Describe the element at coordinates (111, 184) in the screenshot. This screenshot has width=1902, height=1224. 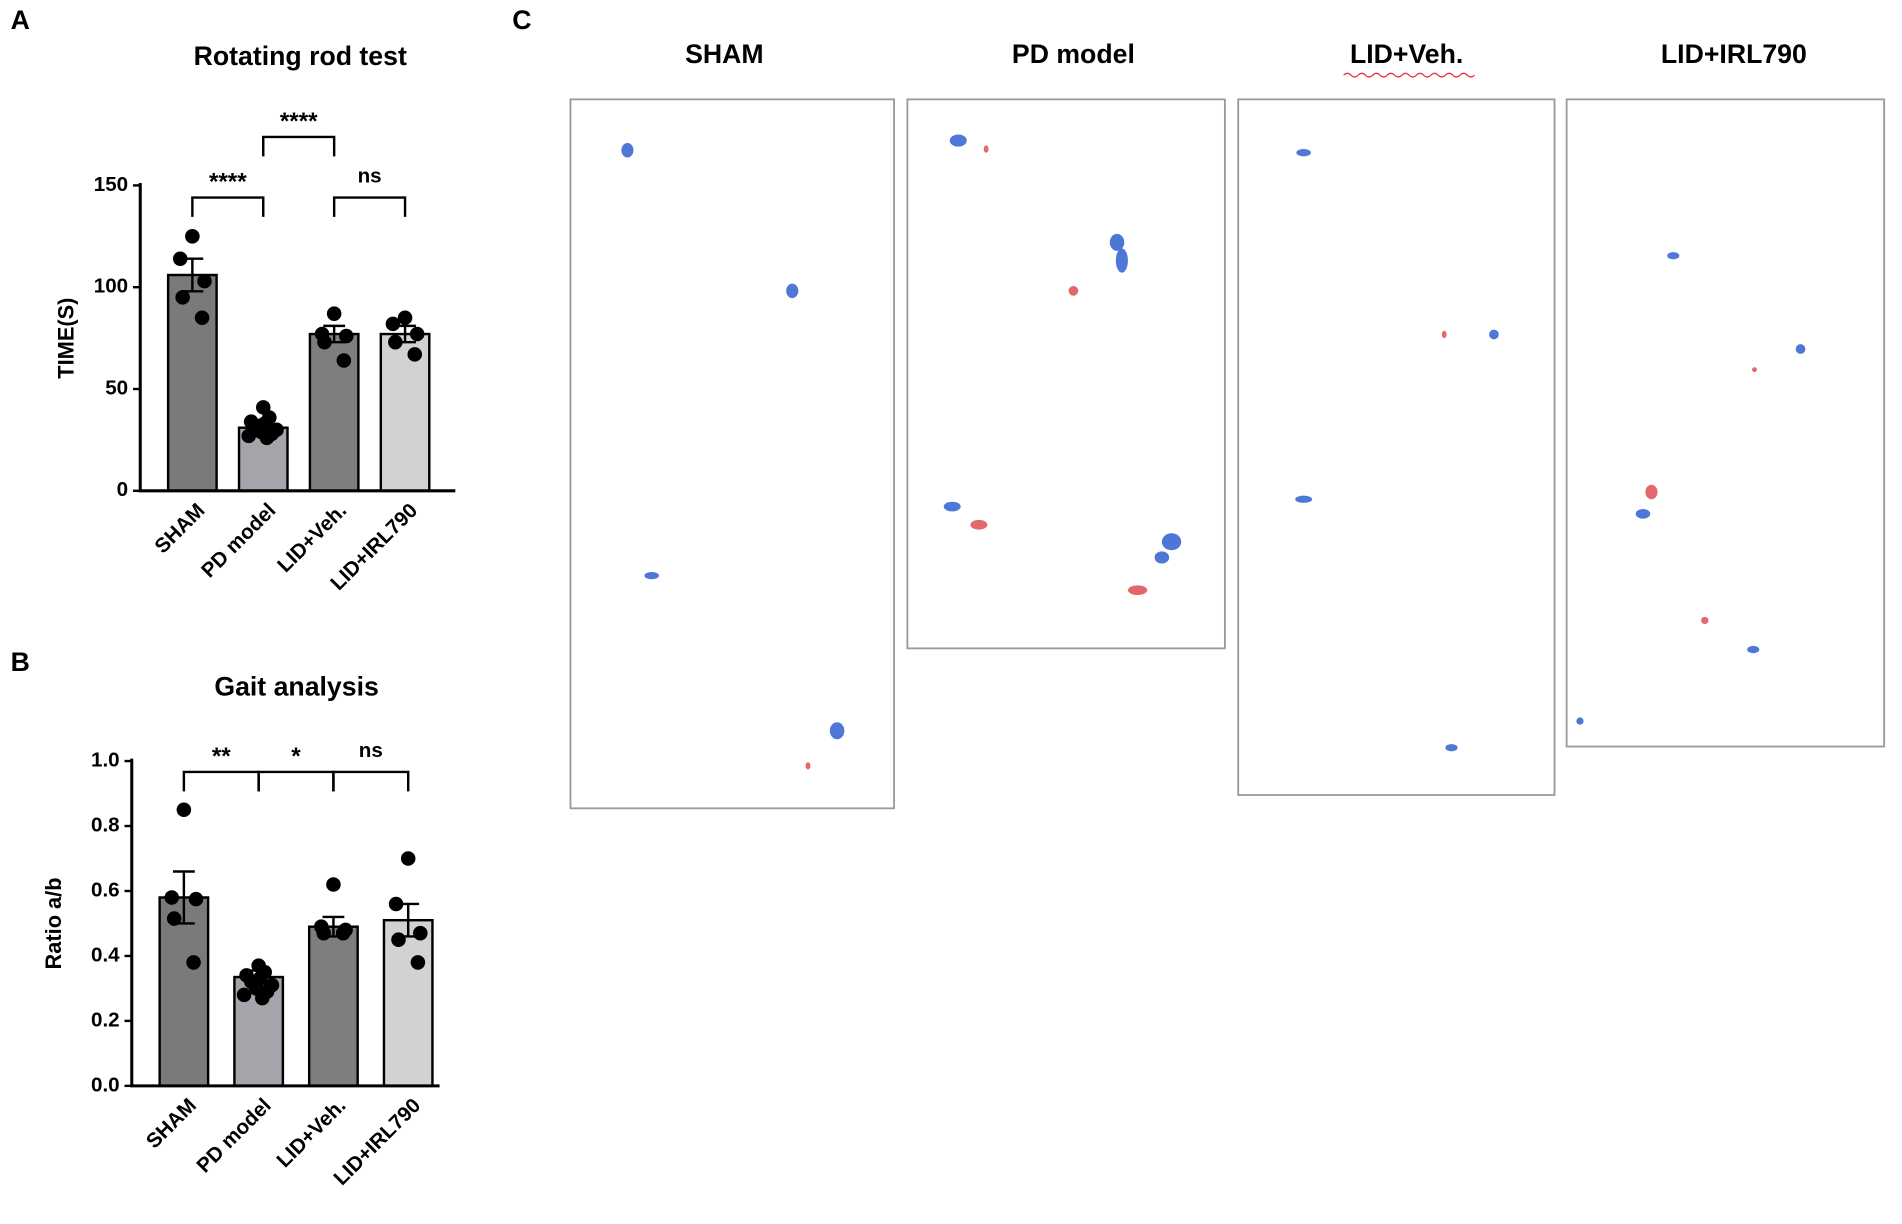
I see `y-tick-label: 150` at that location.